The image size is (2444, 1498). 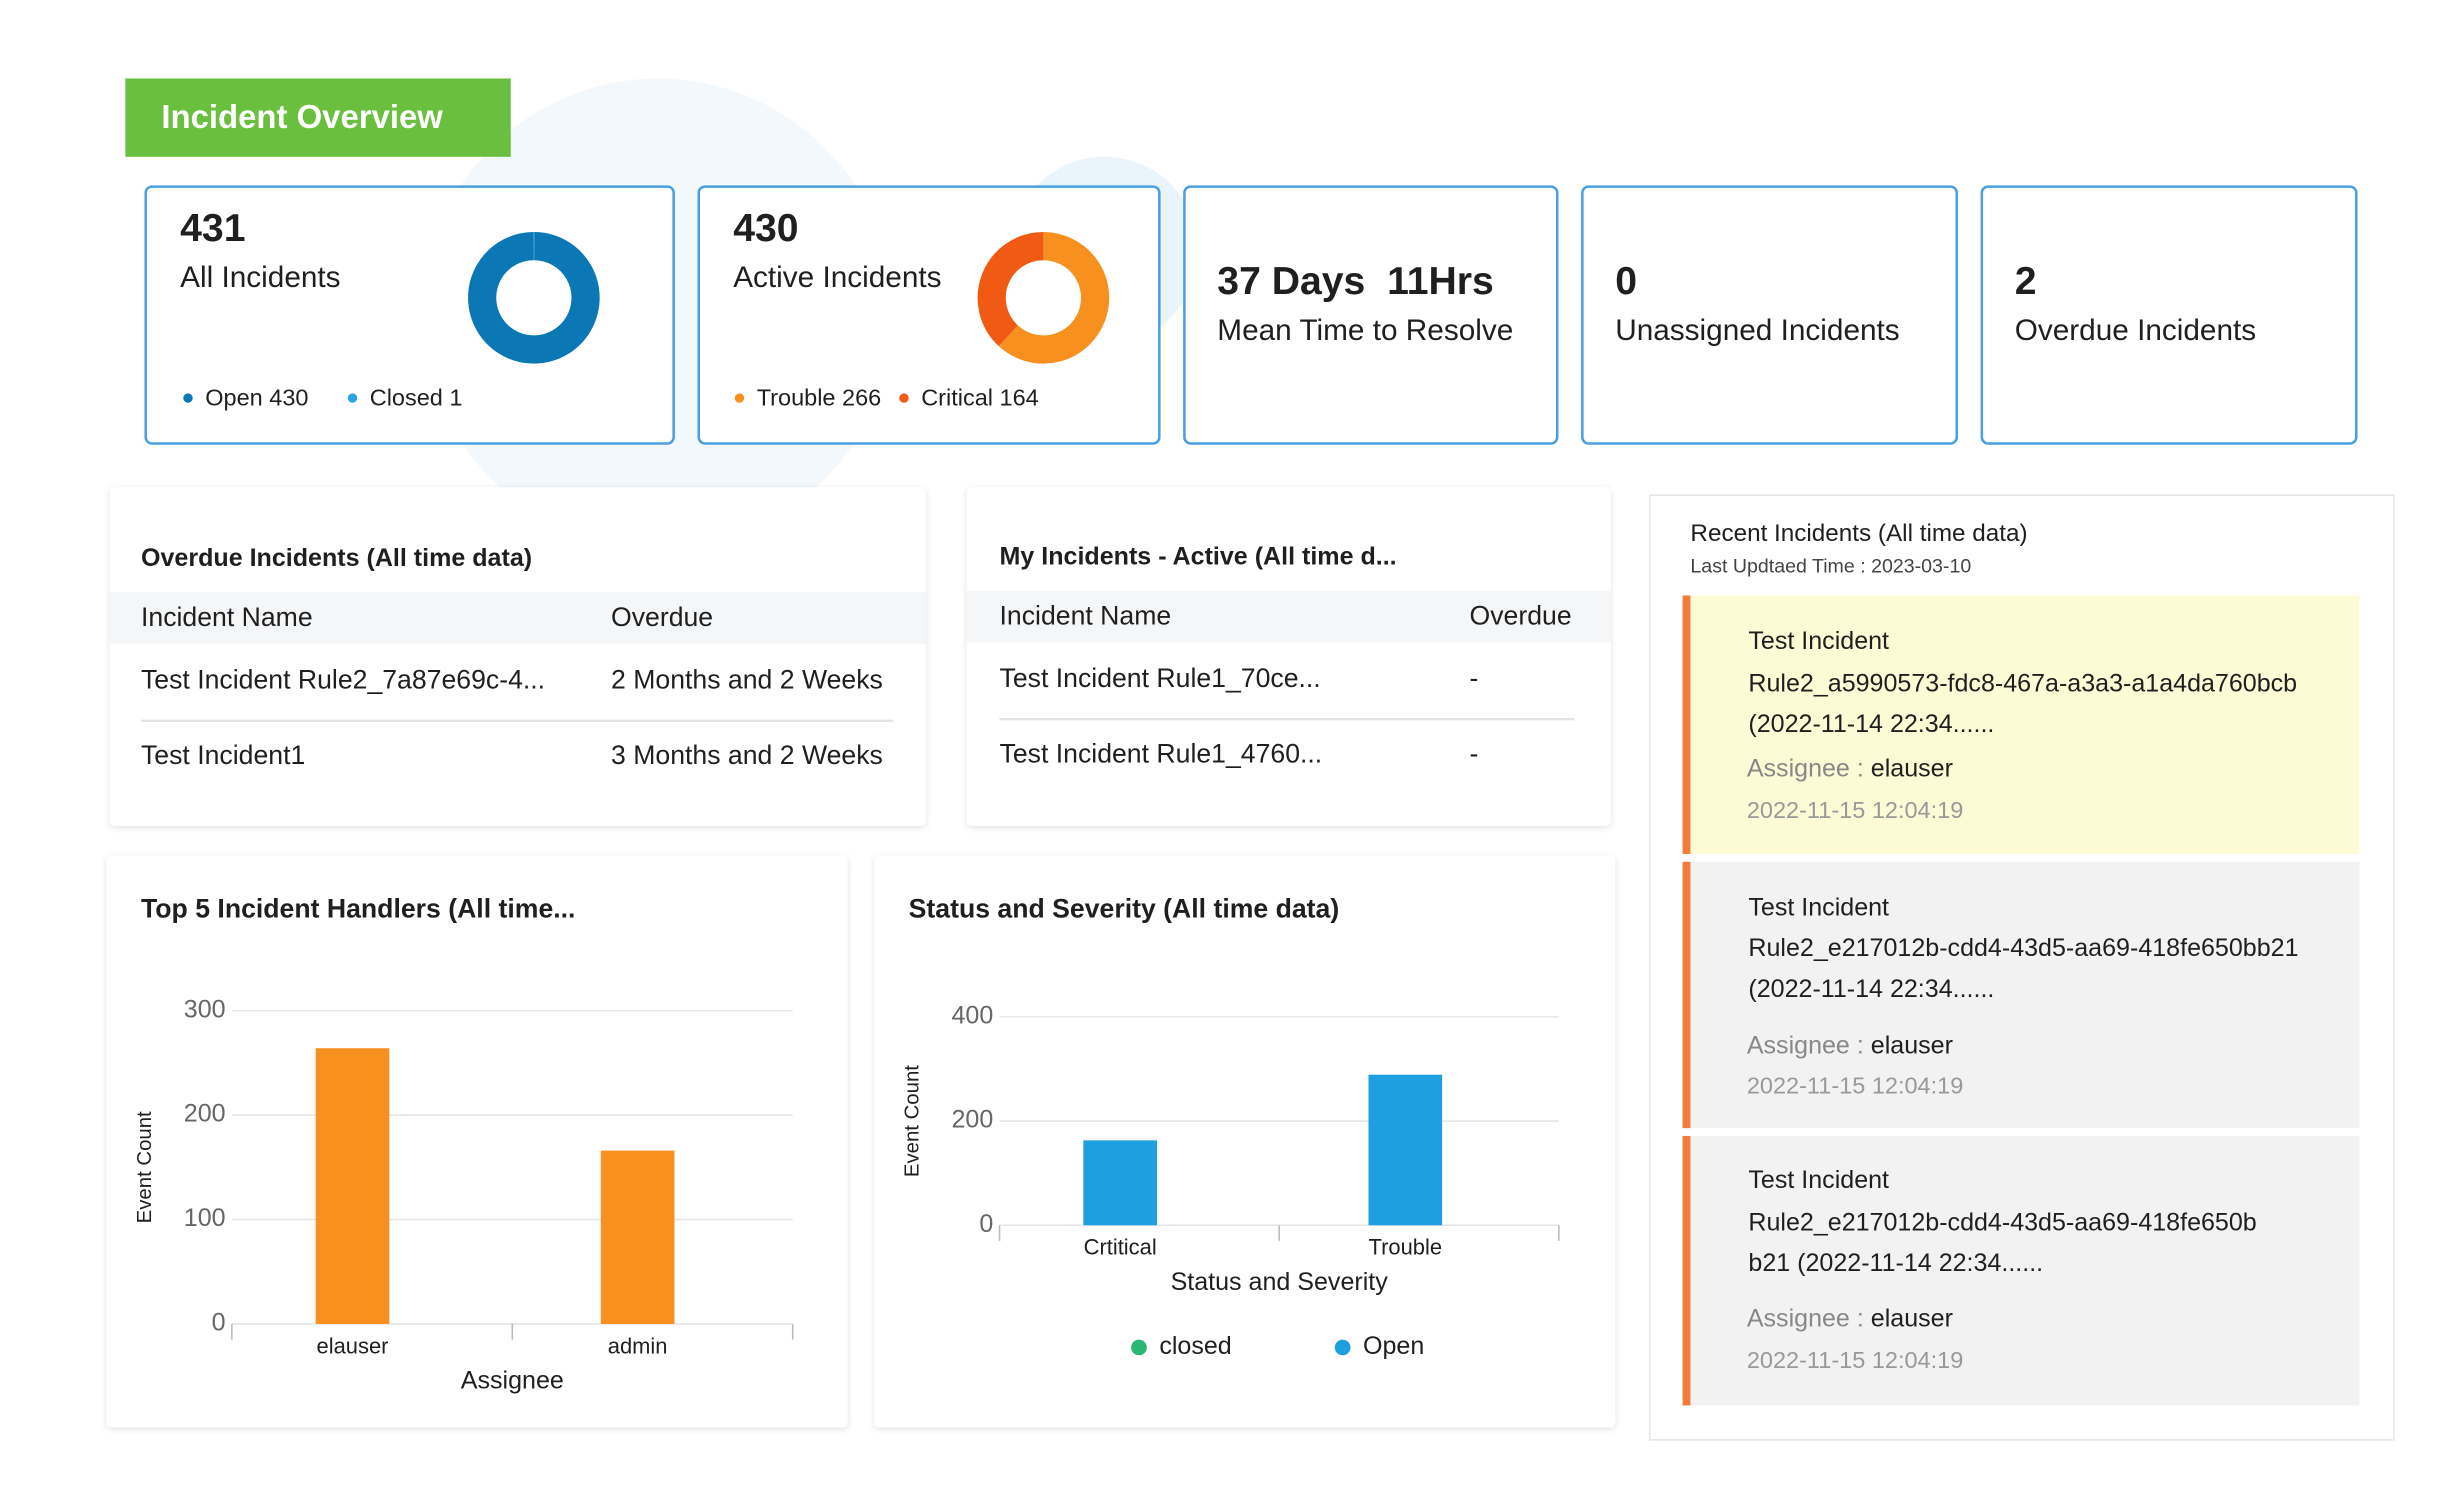 What do you see at coordinates (861, 398) in the screenshot?
I see `legend-value: 266` at bounding box center [861, 398].